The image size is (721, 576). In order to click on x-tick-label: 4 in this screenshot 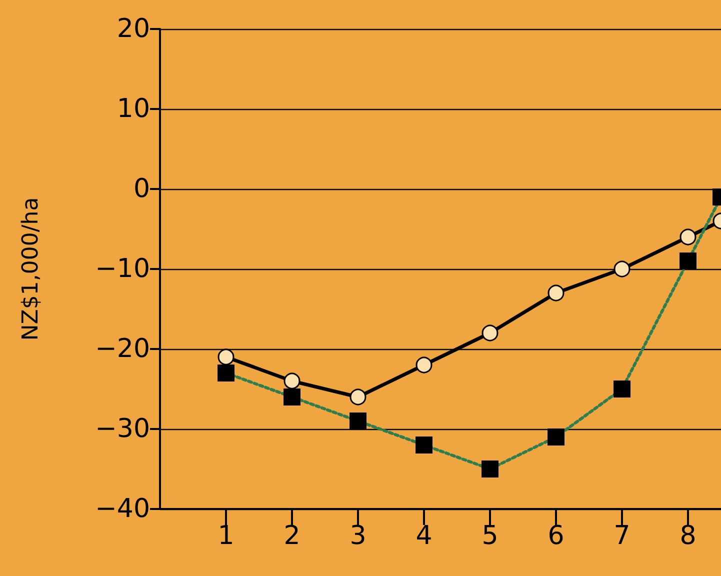, I will do `click(424, 536)`.